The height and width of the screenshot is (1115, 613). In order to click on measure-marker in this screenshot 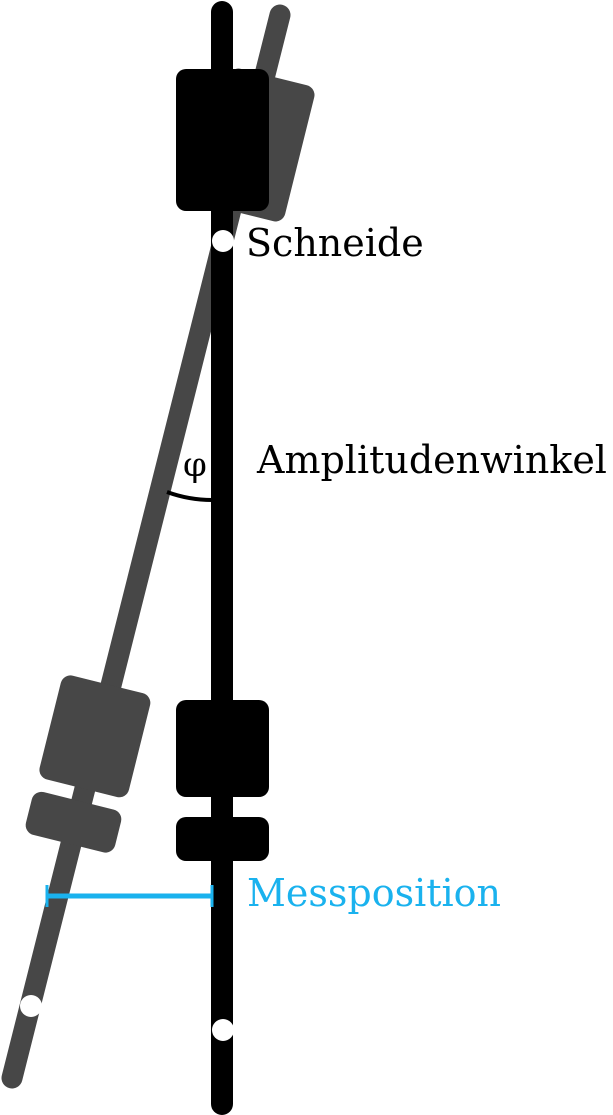, I will do `click(129, 896)`.